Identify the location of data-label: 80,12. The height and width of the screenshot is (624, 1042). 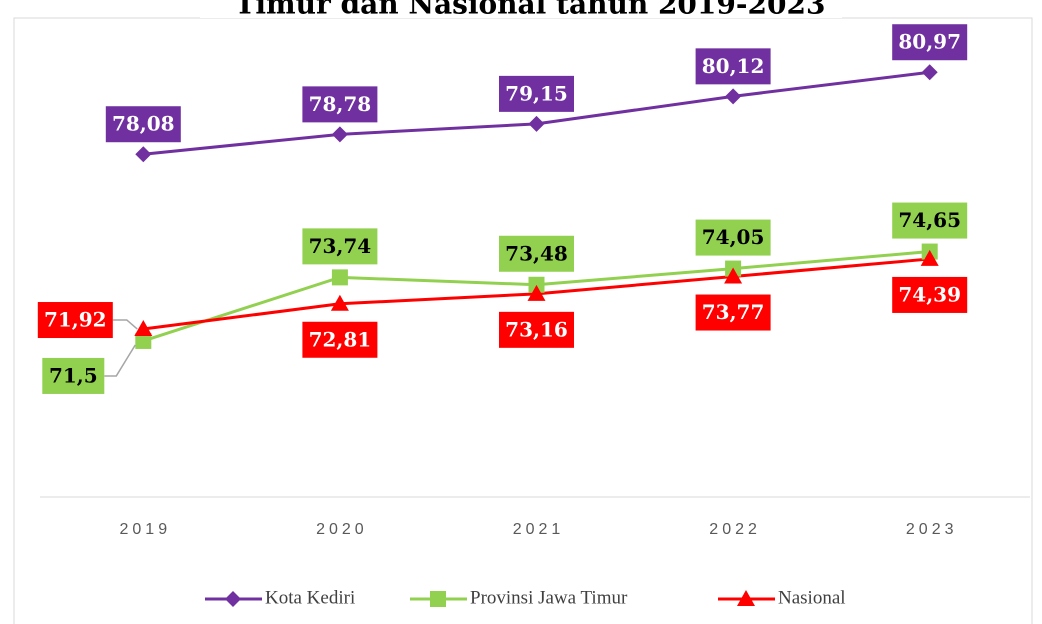
(733, 66).